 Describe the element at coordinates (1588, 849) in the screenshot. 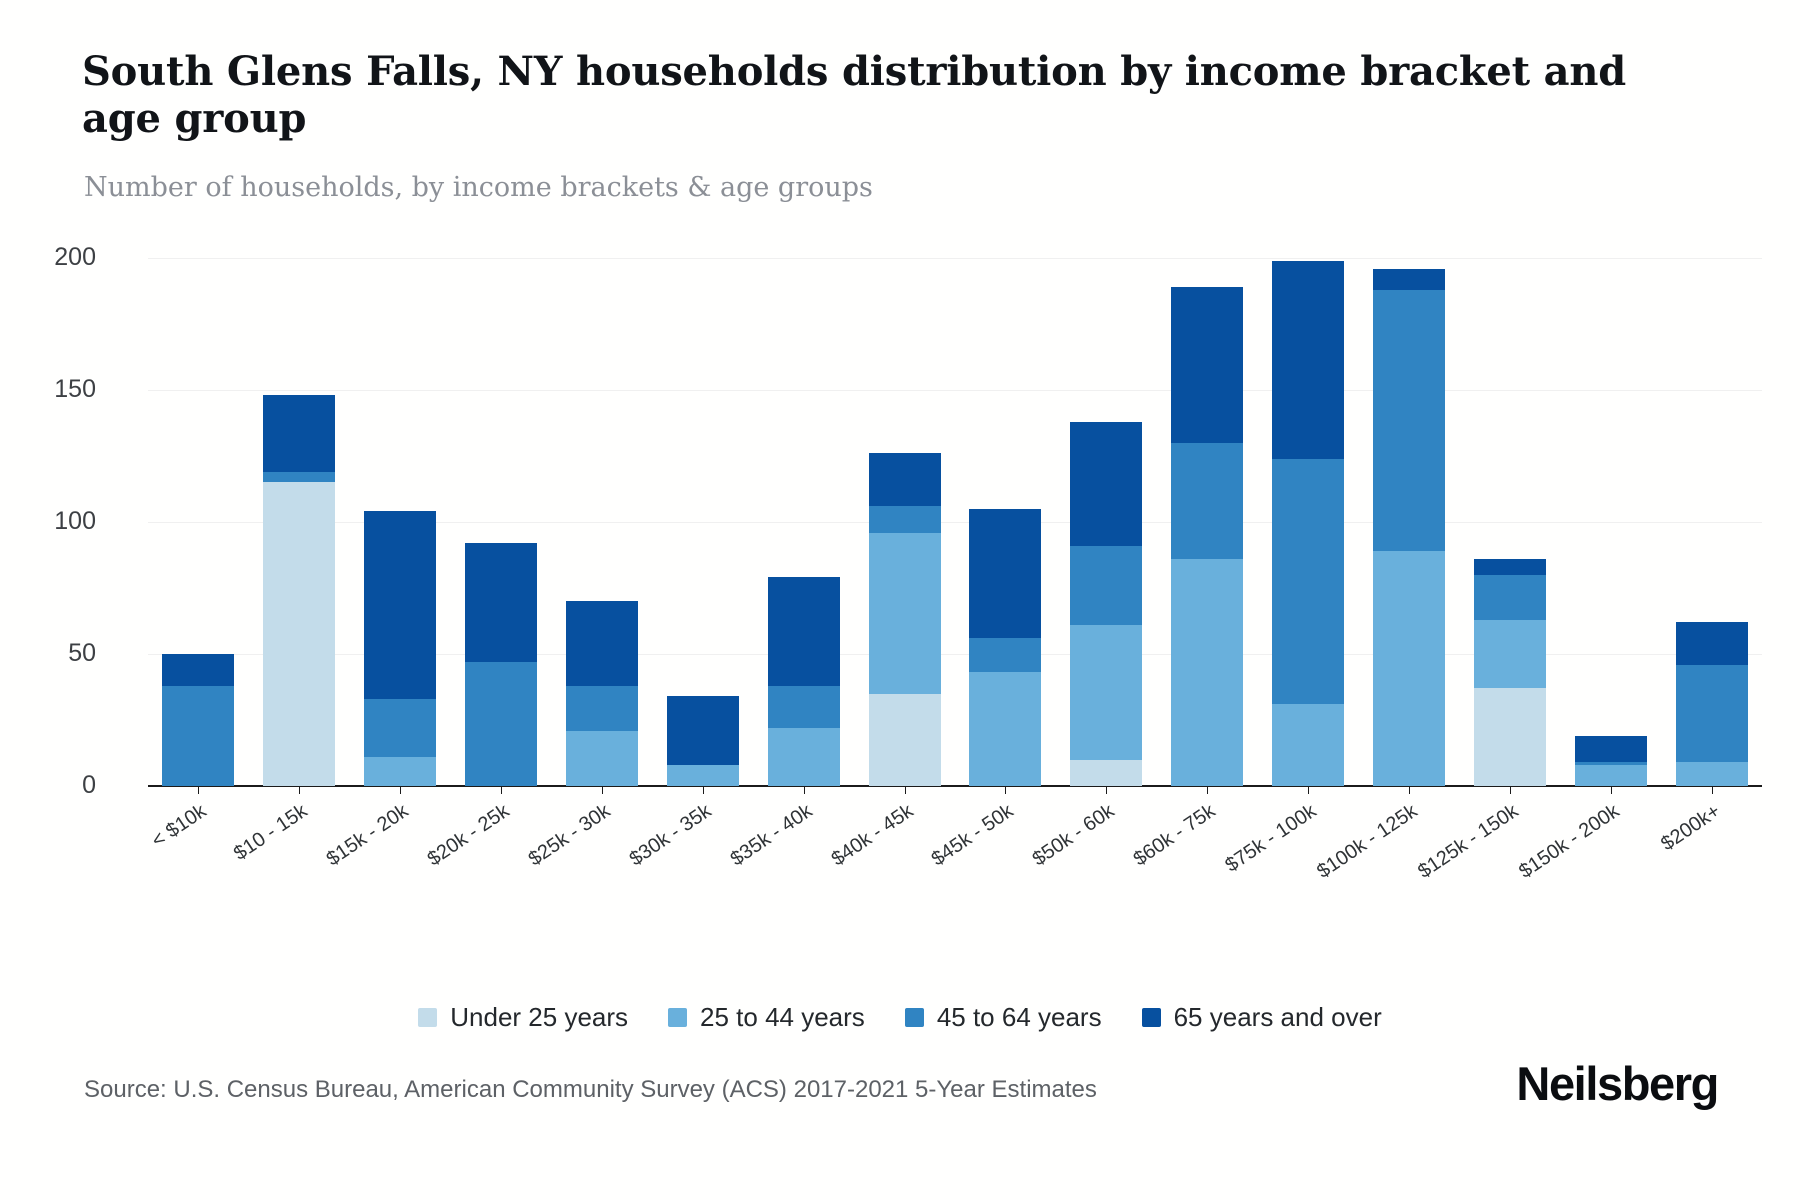

I see `x-label-cell: $150k - 200k` at that location.